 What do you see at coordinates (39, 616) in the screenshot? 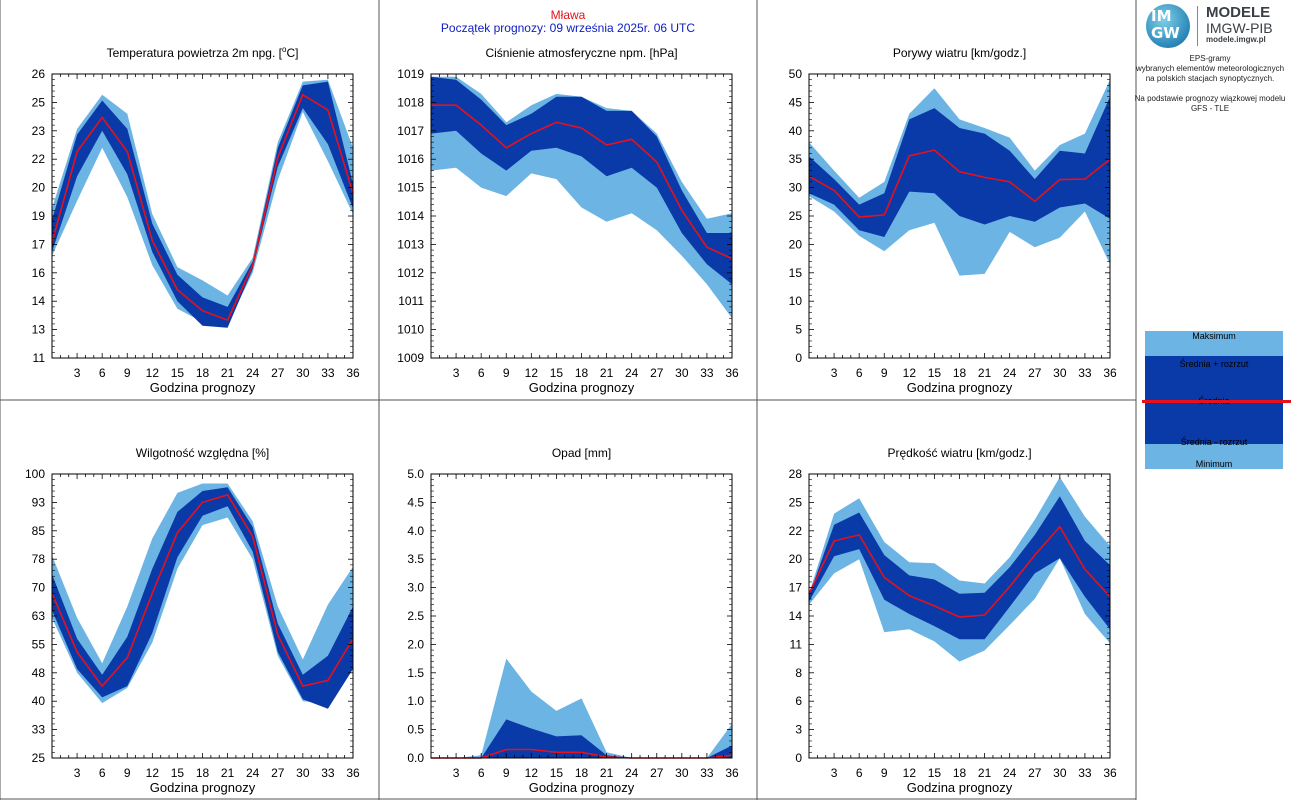
I see `y-tick-label: 63` at bounding box center [39, 616].